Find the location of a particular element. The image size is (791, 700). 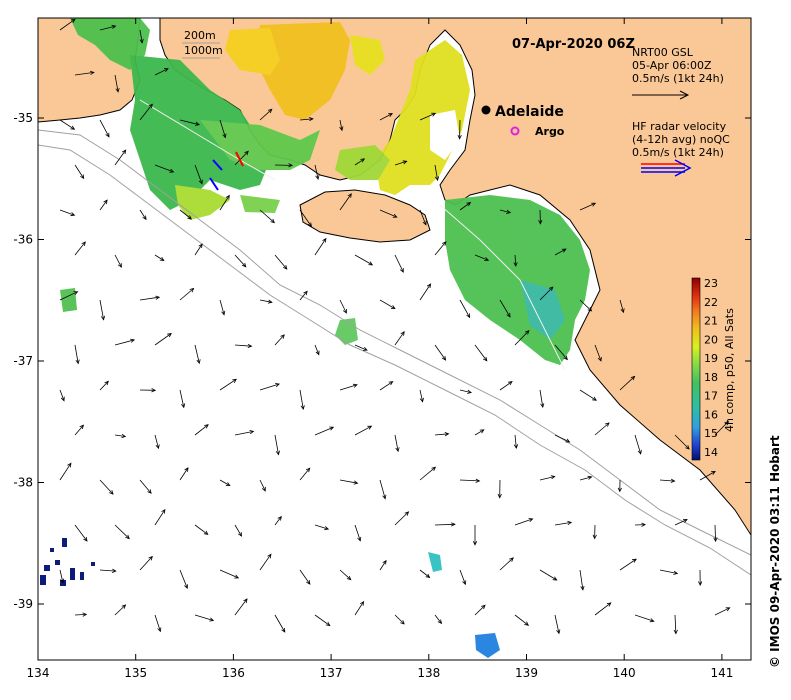

x-tick-label: 137 is located at coordinates (331, 673).